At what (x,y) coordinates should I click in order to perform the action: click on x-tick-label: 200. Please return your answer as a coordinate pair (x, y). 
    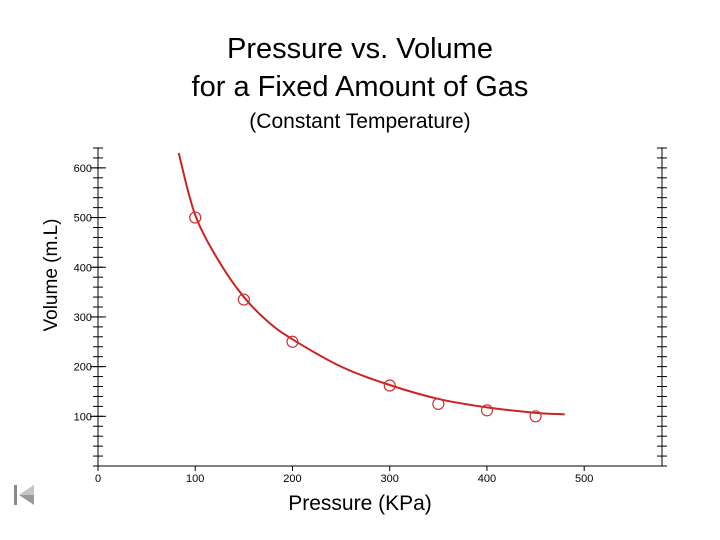
    Looking at the image, I should click on (292, 479).